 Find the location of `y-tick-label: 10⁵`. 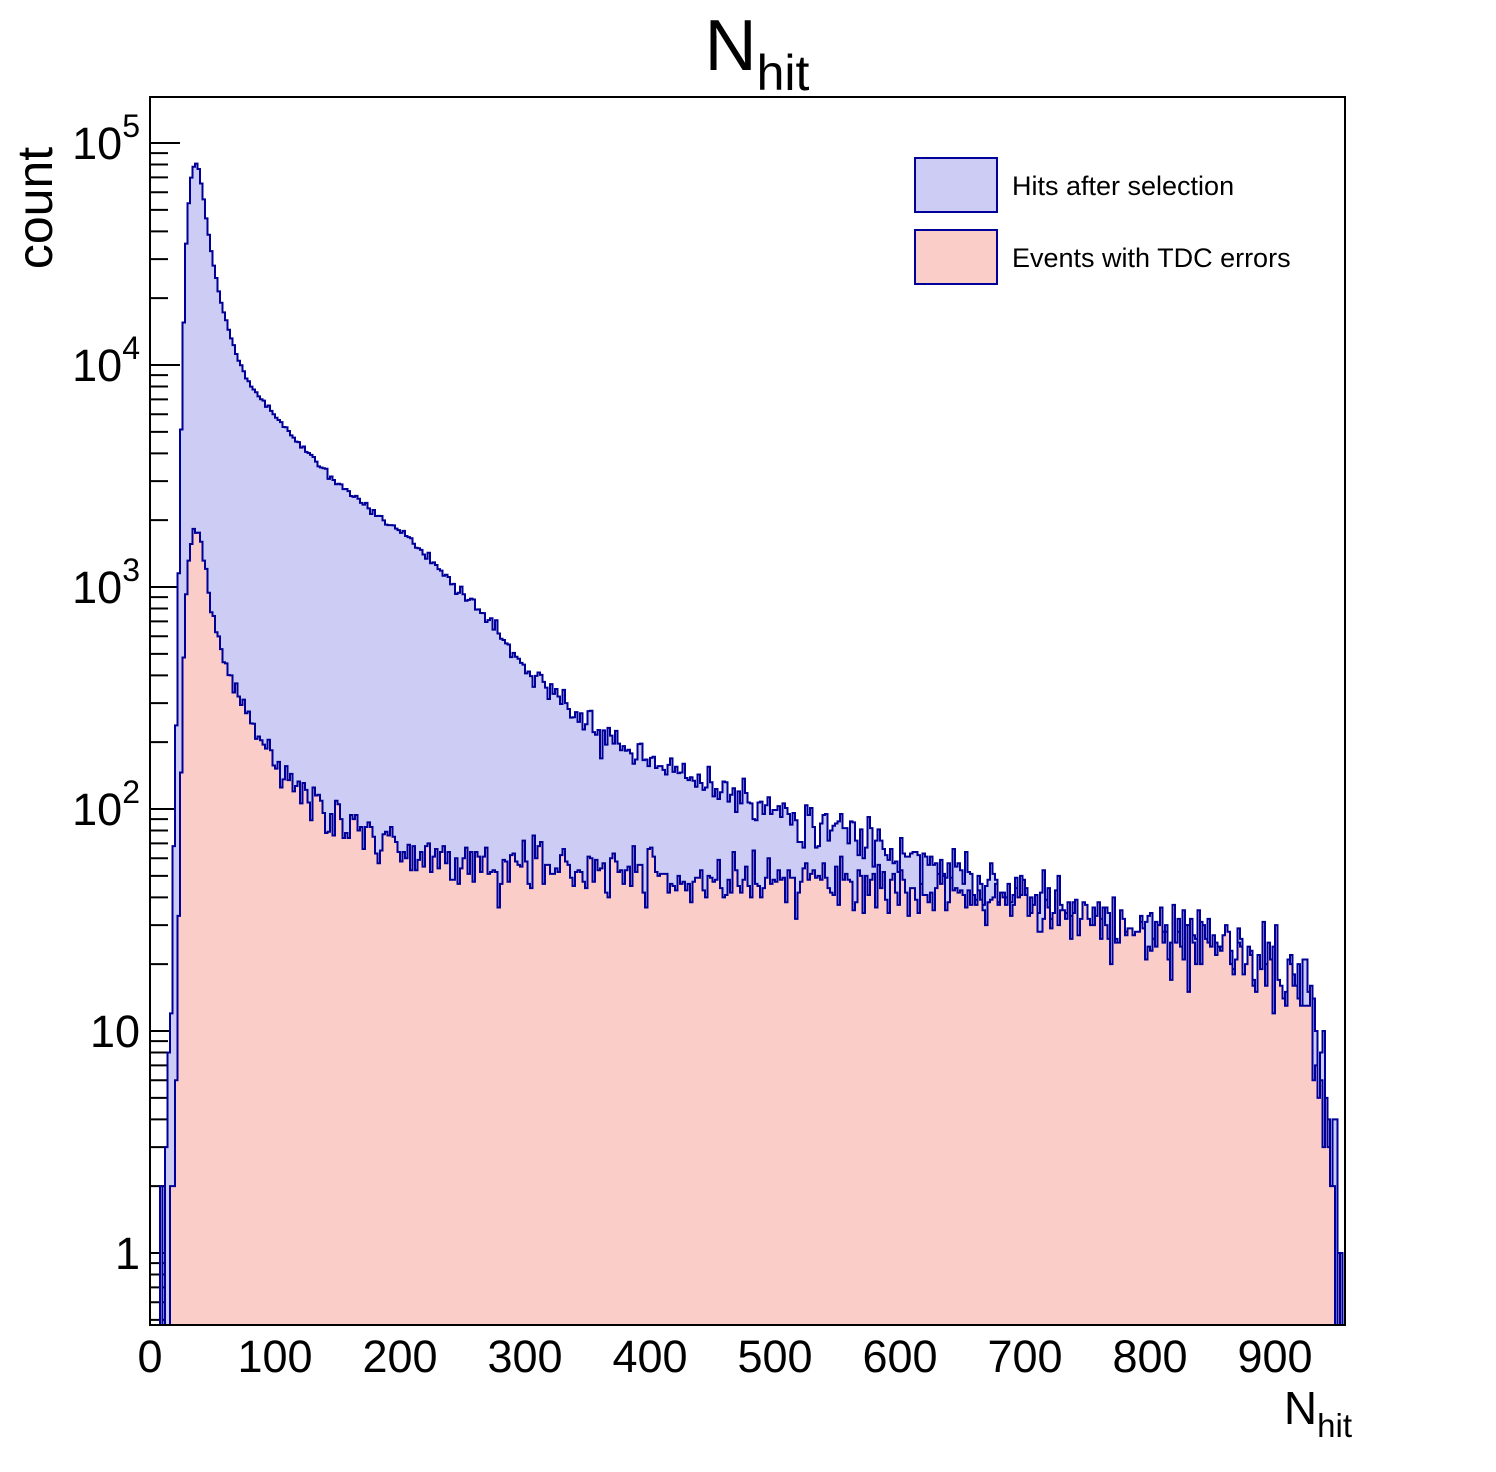

y-tick-label: 10⁵ is located at coordinates (106, 138).